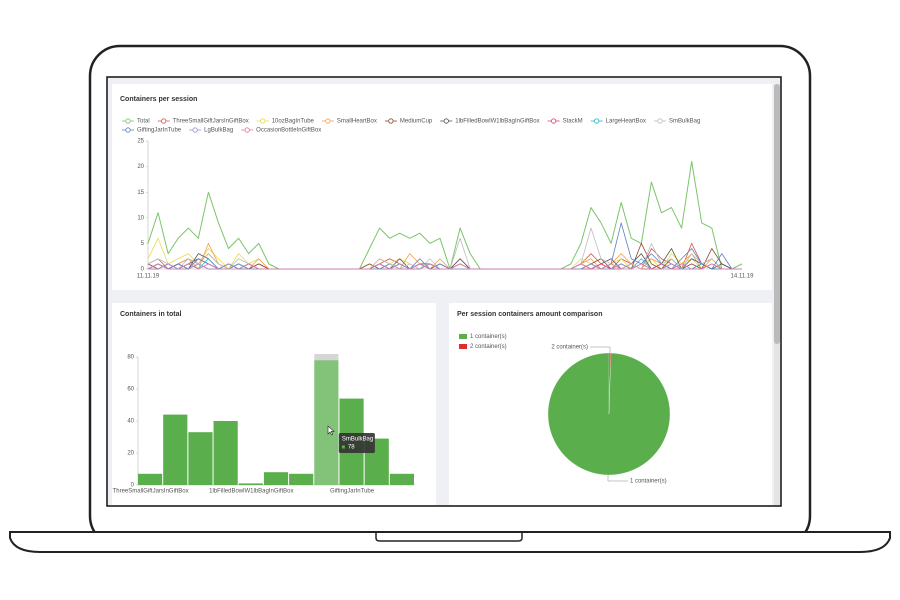  Describe the element at coordinates (648, 482) in the screenshot. I see `pie-label: 1 container(s)` at that location.